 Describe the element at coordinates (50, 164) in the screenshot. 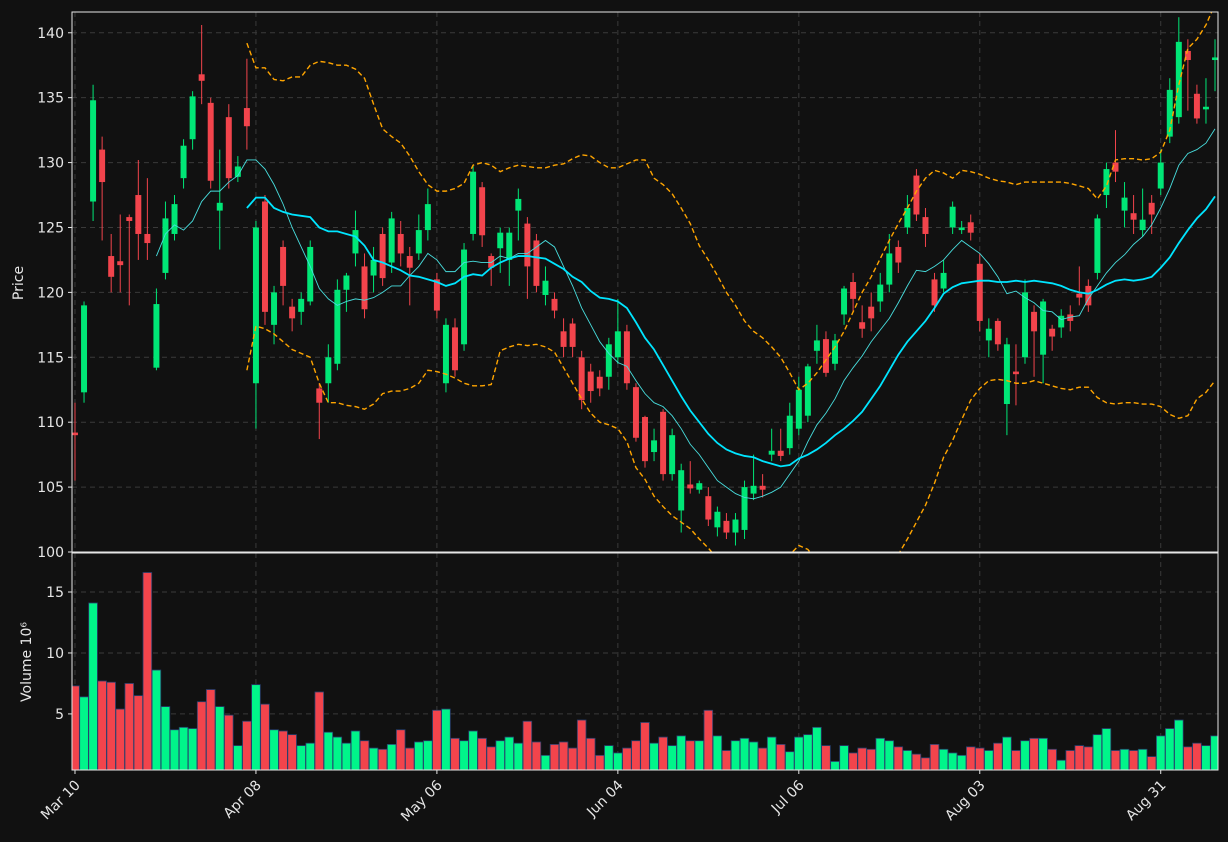

I see `y-tick-label: 130` at that location.